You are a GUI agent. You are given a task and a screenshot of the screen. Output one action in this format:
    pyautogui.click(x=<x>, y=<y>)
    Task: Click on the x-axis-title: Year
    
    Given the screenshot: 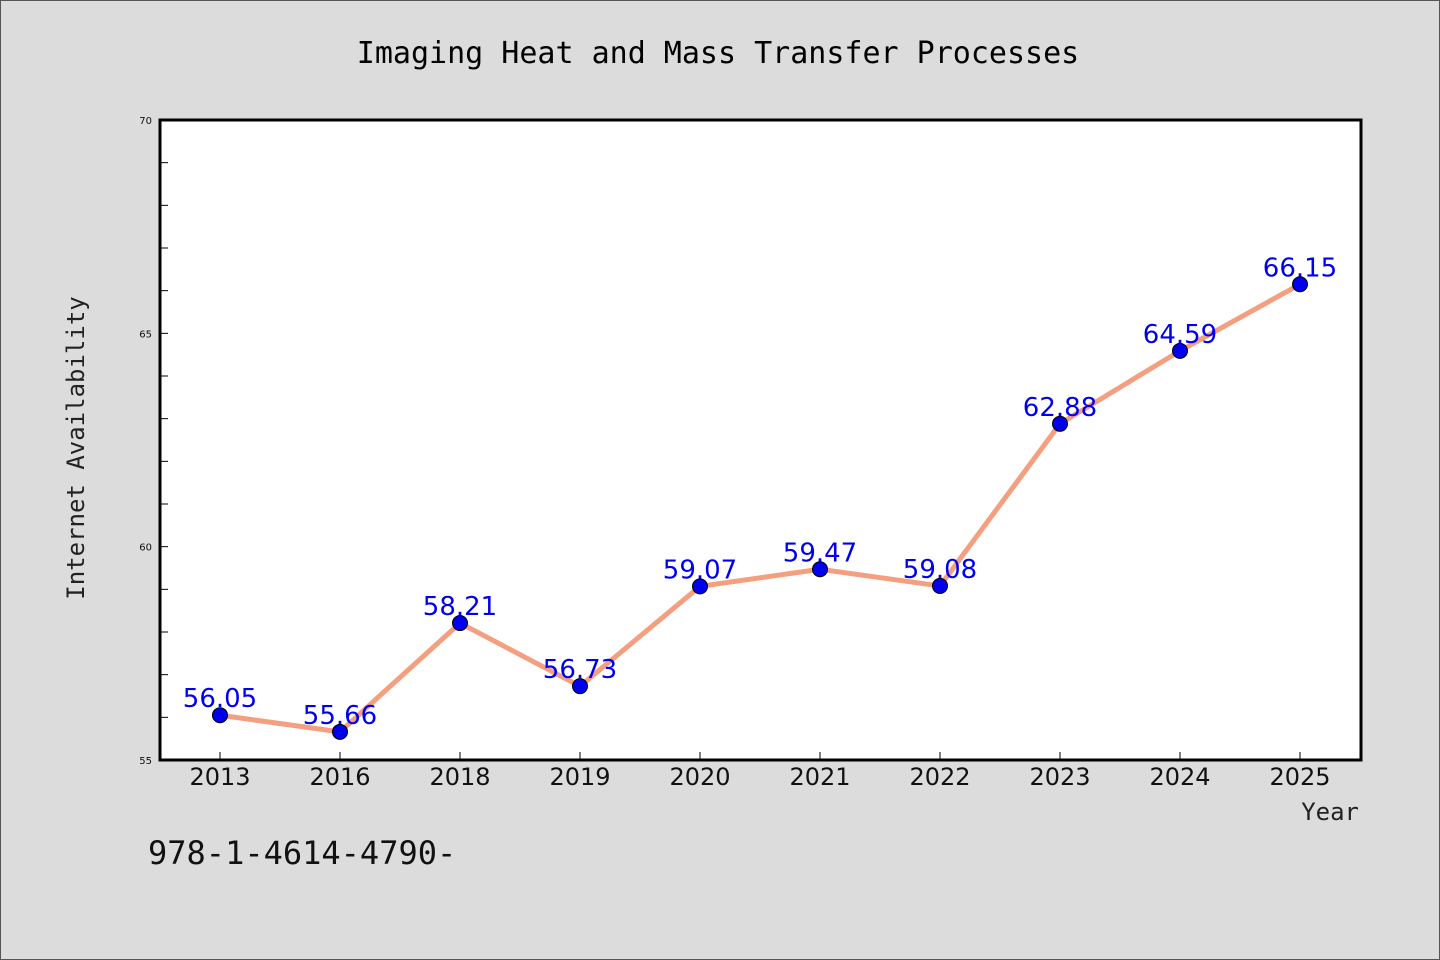 What is the action you would take?
    pyautogui.click(x=1330, y=812)
    